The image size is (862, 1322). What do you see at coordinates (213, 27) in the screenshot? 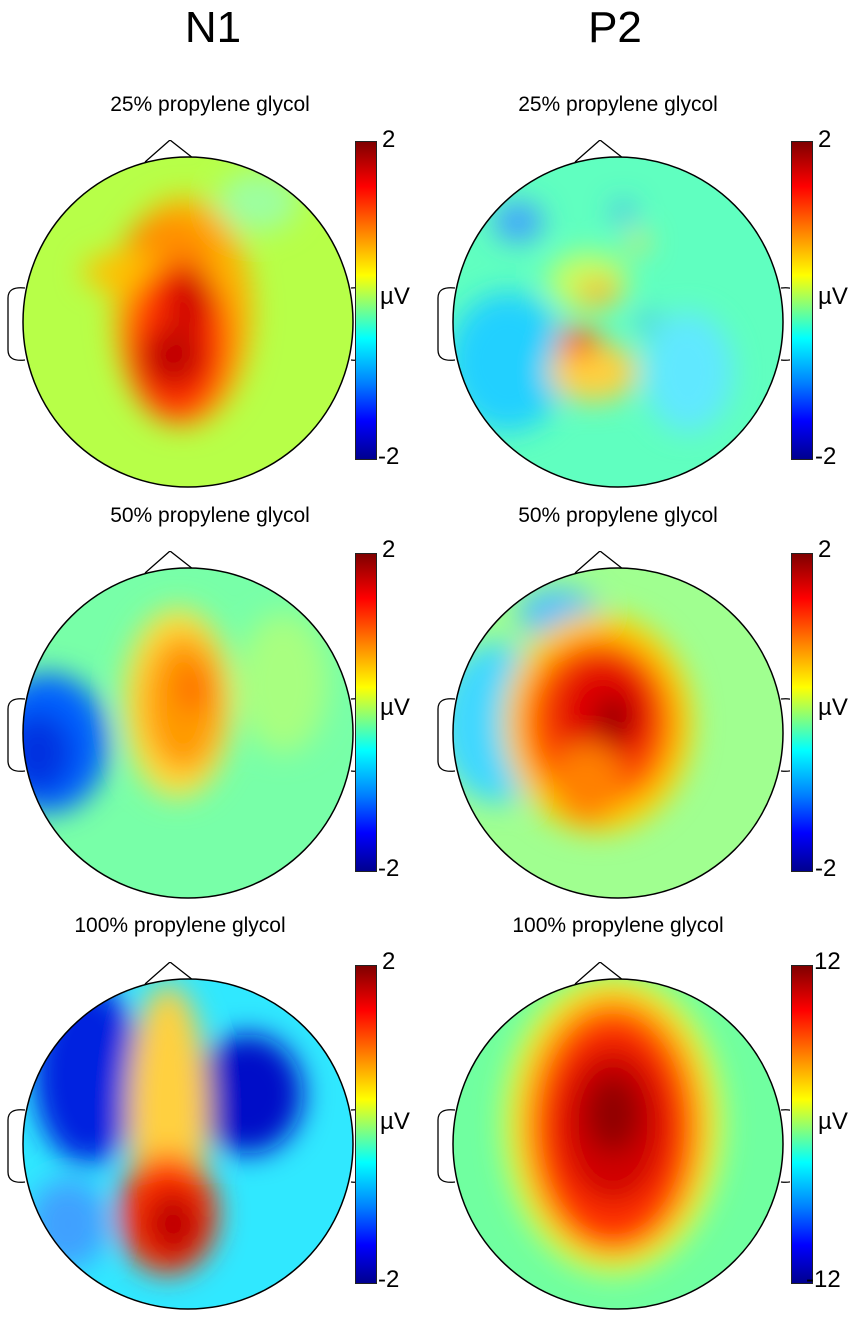
I see `column-title-n1: N1` at bounding box center [213, 27].